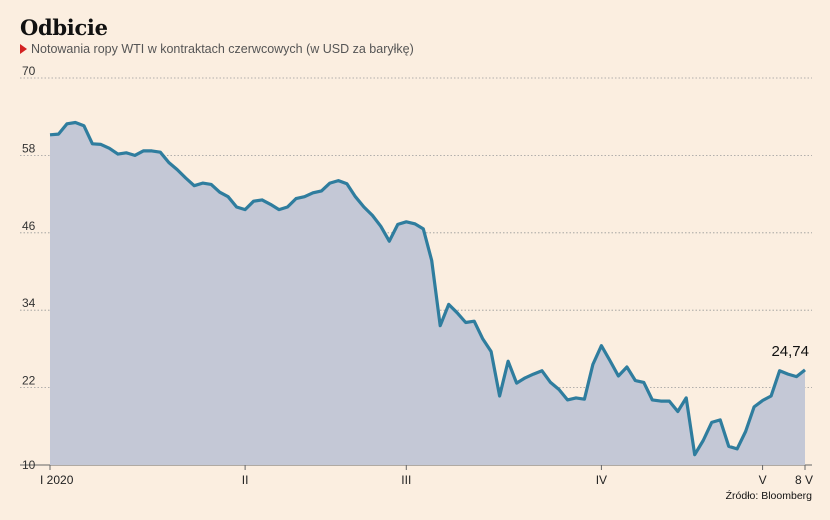 The image size is (830, 520). What do you see at coordinates (29, 226) in the screenshot?
I see `y-tick-label-46: 46` at bounding box center [29, 226].